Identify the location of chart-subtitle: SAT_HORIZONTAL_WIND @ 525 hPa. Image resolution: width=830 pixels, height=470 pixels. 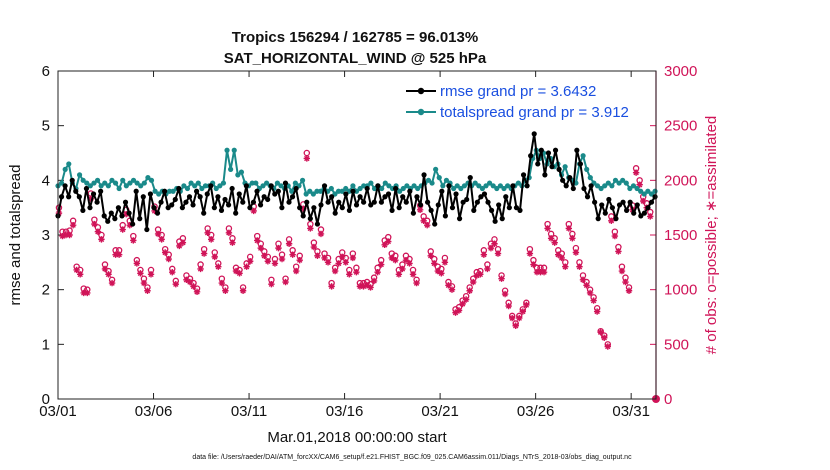
(355, 58).